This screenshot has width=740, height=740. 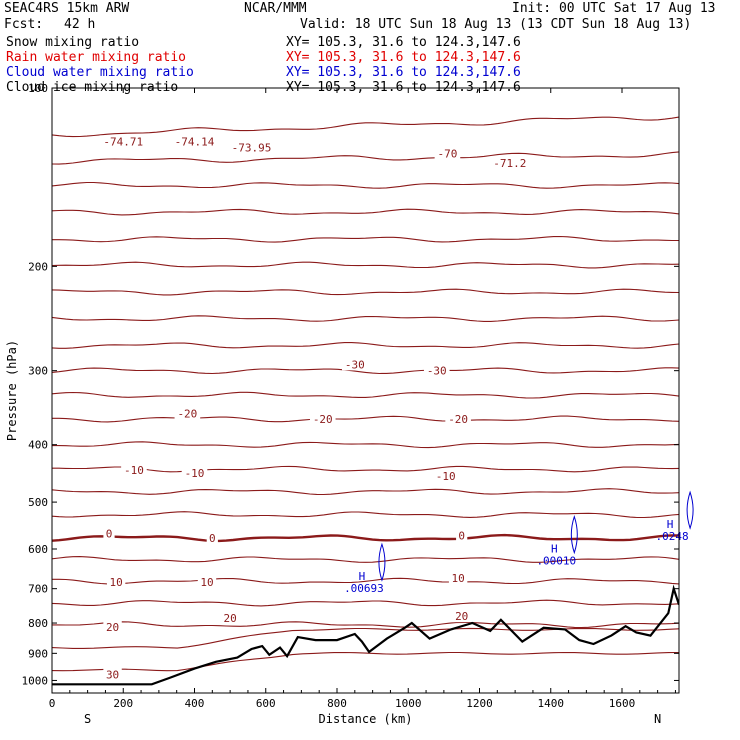 I want to click on y-tick-label: 400, so click(x=38, y=445).